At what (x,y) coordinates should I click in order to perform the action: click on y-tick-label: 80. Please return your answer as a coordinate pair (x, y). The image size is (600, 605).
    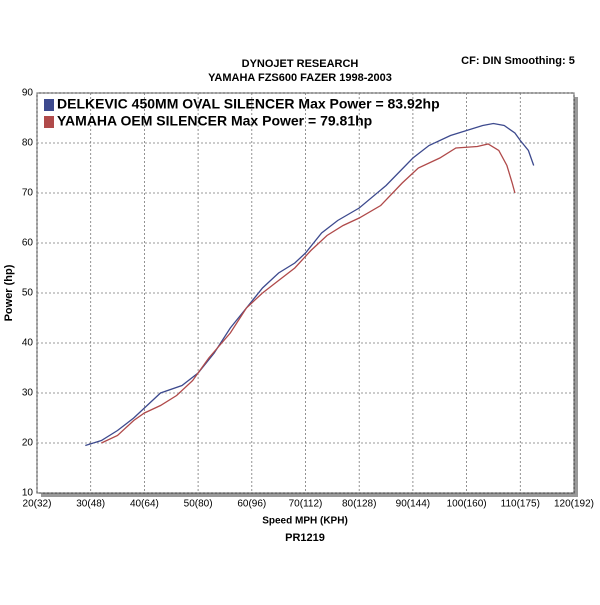
    Looking at the image, I should click on (28, 143).